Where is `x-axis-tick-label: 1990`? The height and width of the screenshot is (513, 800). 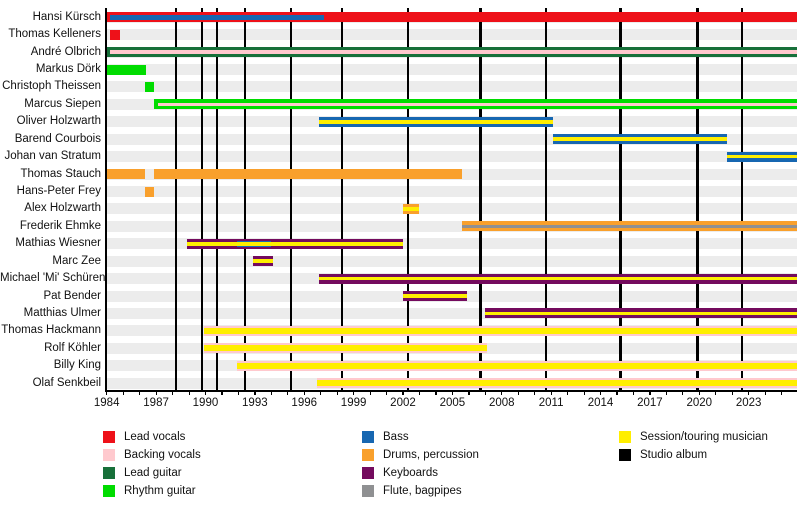
x-axis-tick-label: 1990 is located at coordinates (205, 403).